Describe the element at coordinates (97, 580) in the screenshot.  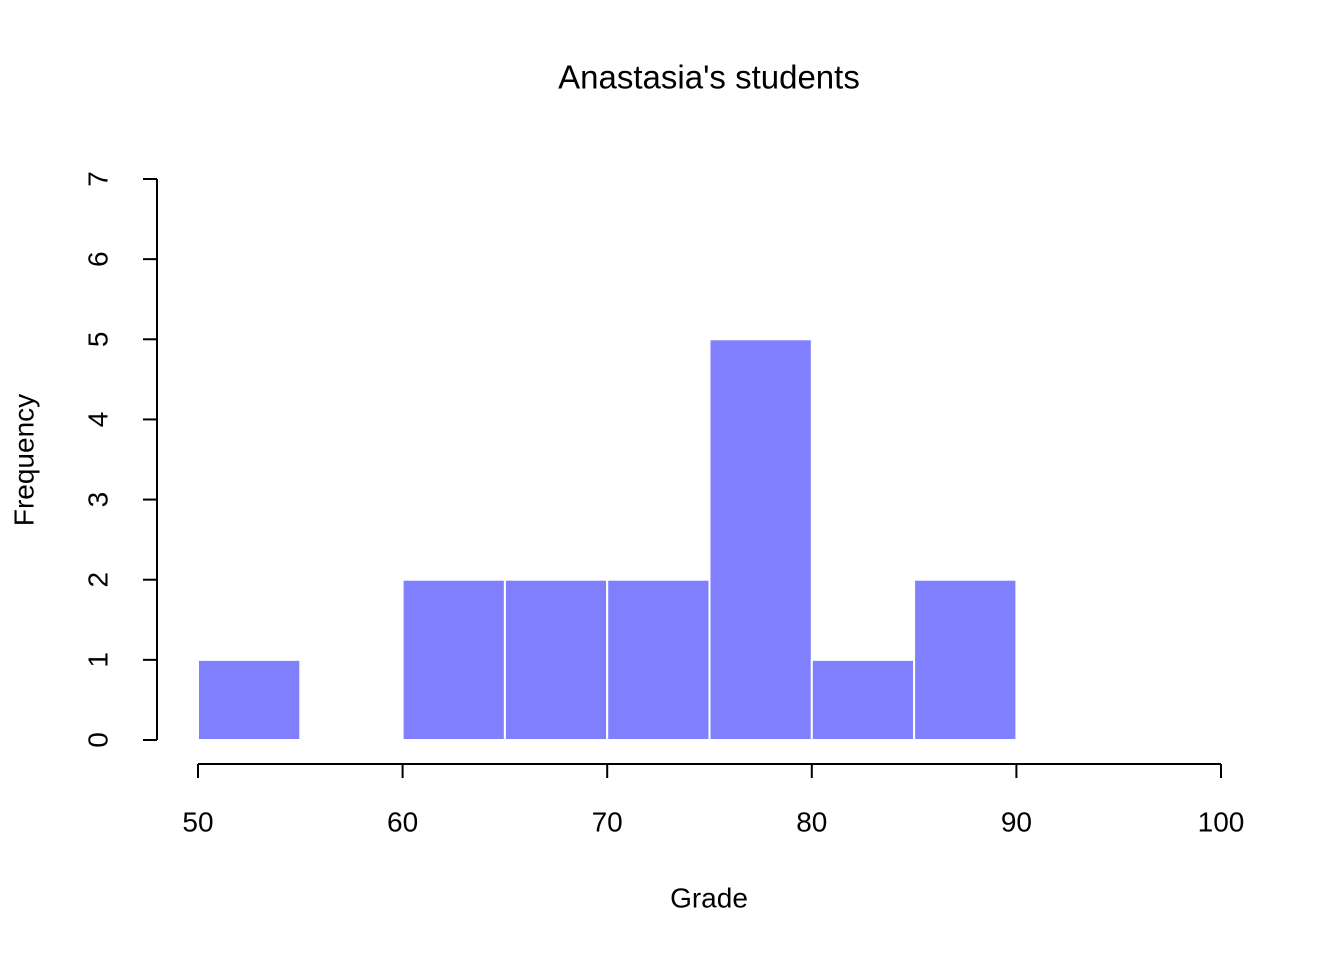
I see `y-tick-label: 2` at that location.